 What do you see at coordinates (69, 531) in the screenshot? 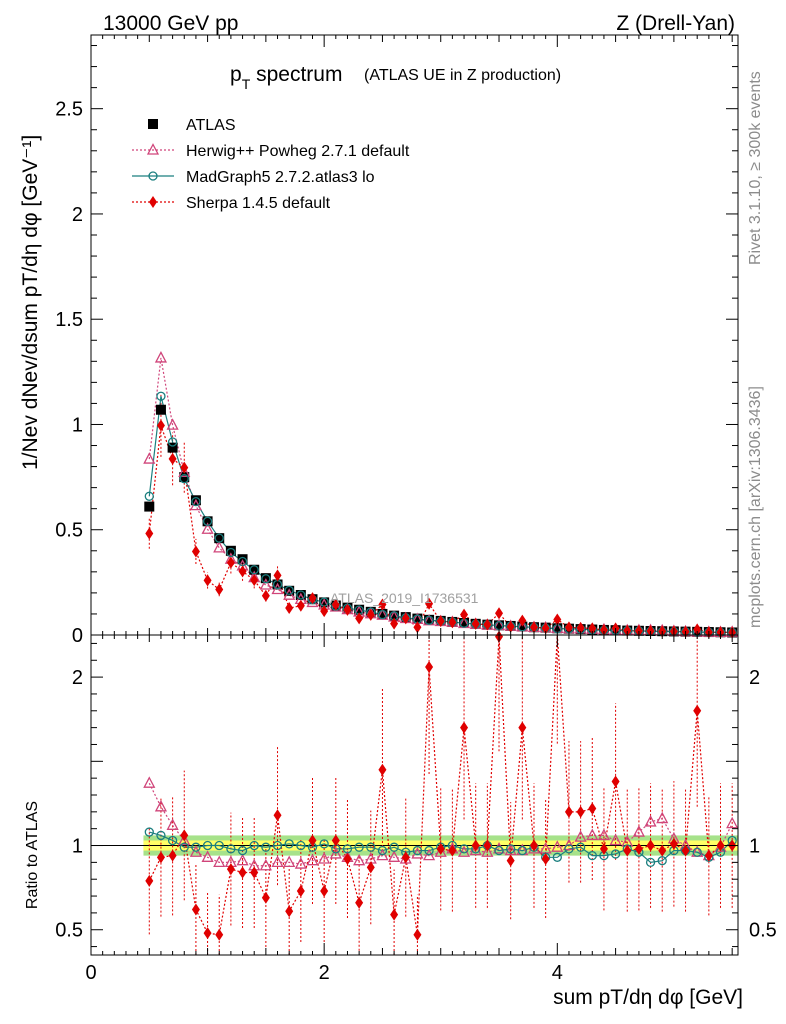
I see `y-tick-label: 0.5` at bounding box center [69, 531].